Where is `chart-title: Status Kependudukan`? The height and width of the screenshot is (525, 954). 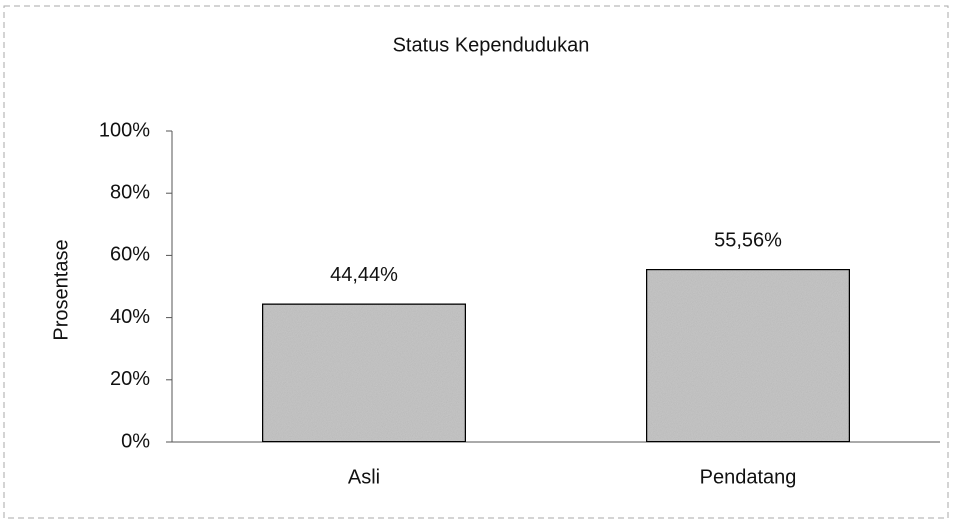 chart-title: Status Kependudukan is located at coordinates (491, 45).